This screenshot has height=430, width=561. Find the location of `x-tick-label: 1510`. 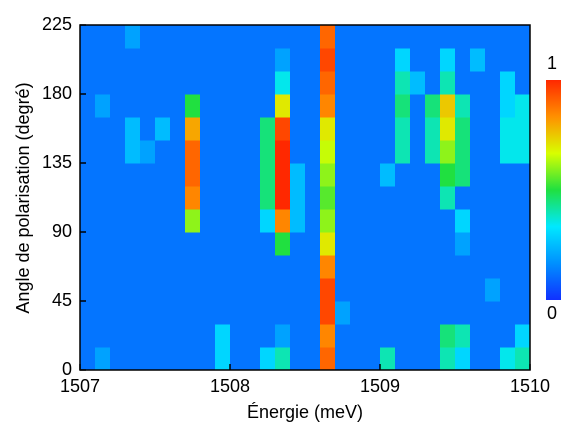

x-tick-label: 1510 is located at coordinates (530, 386).